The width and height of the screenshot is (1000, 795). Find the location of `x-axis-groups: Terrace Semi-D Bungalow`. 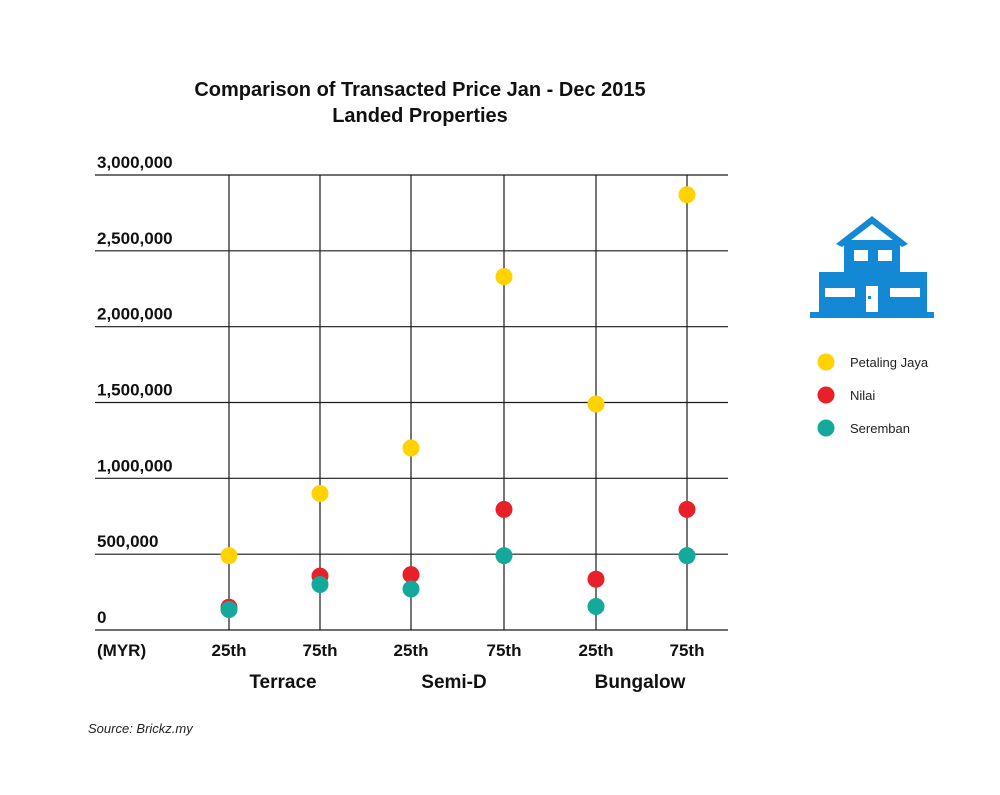

x-axis-groups: Terrace Semi-D Bungalow is located at coordinates (467, 682).